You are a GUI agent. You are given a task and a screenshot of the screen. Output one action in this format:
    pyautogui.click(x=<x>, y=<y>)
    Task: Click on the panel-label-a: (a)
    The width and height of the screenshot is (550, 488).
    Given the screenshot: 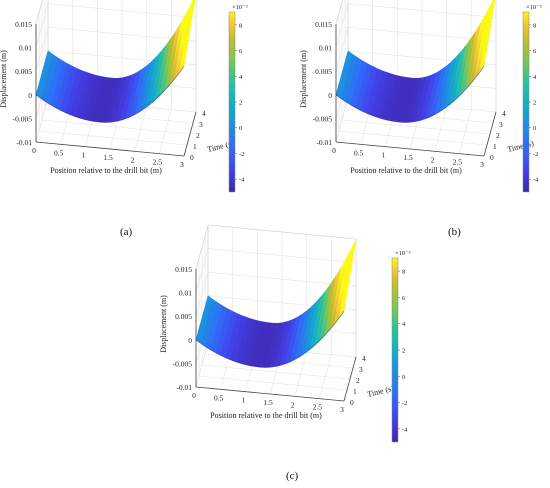 What is the action you would take?
    pyautogui.click(x=126, y=232)
    